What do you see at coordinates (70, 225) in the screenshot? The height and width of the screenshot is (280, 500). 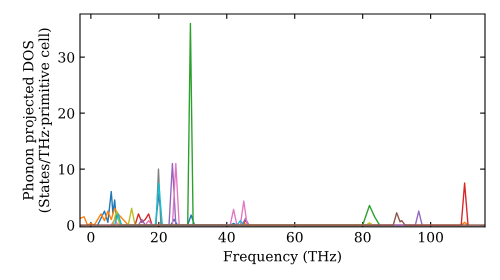 I see `y-tick-label: 0` at bounding box center [70, 225].